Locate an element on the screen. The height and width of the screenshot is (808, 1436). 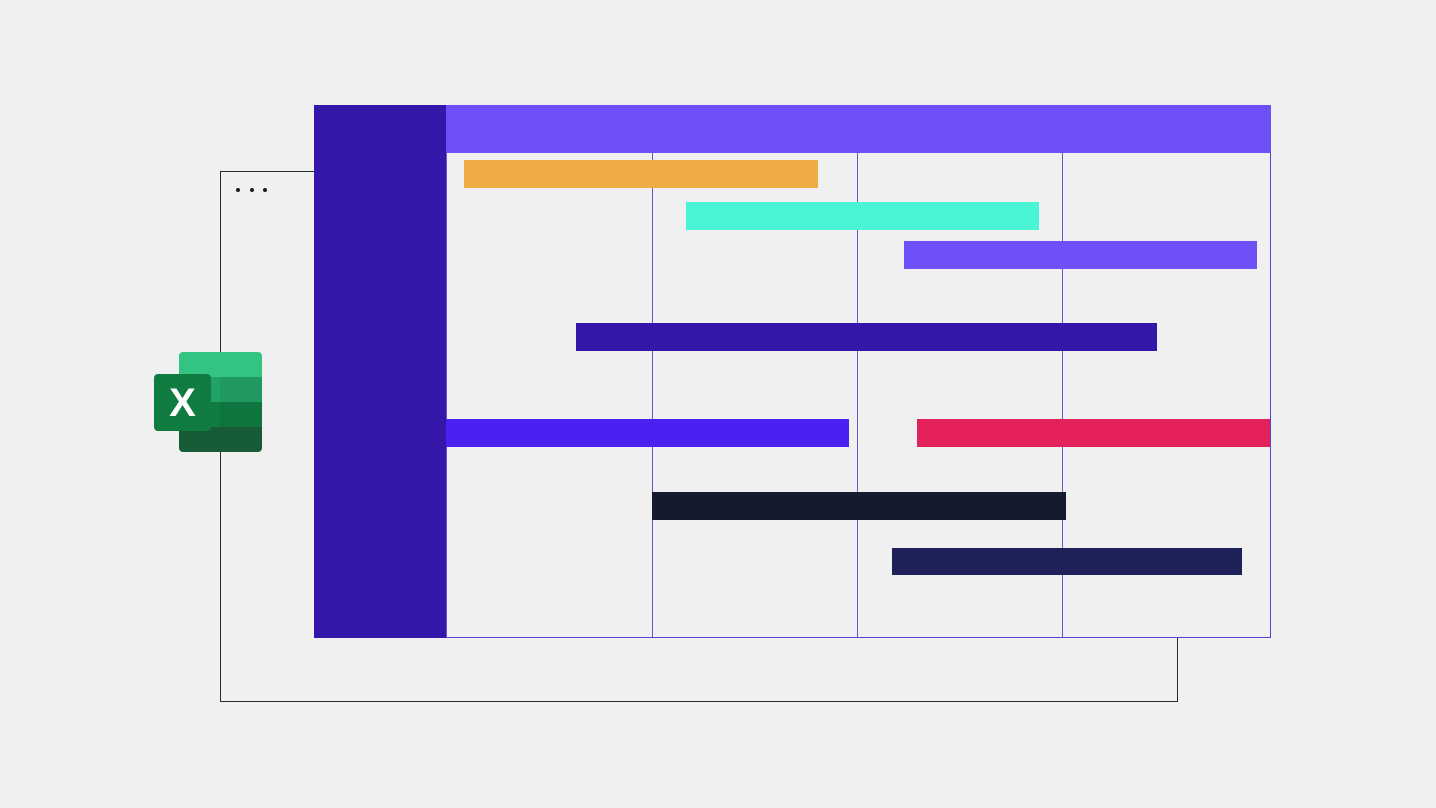
logo-letter: X is located at coordinates (182, 403).